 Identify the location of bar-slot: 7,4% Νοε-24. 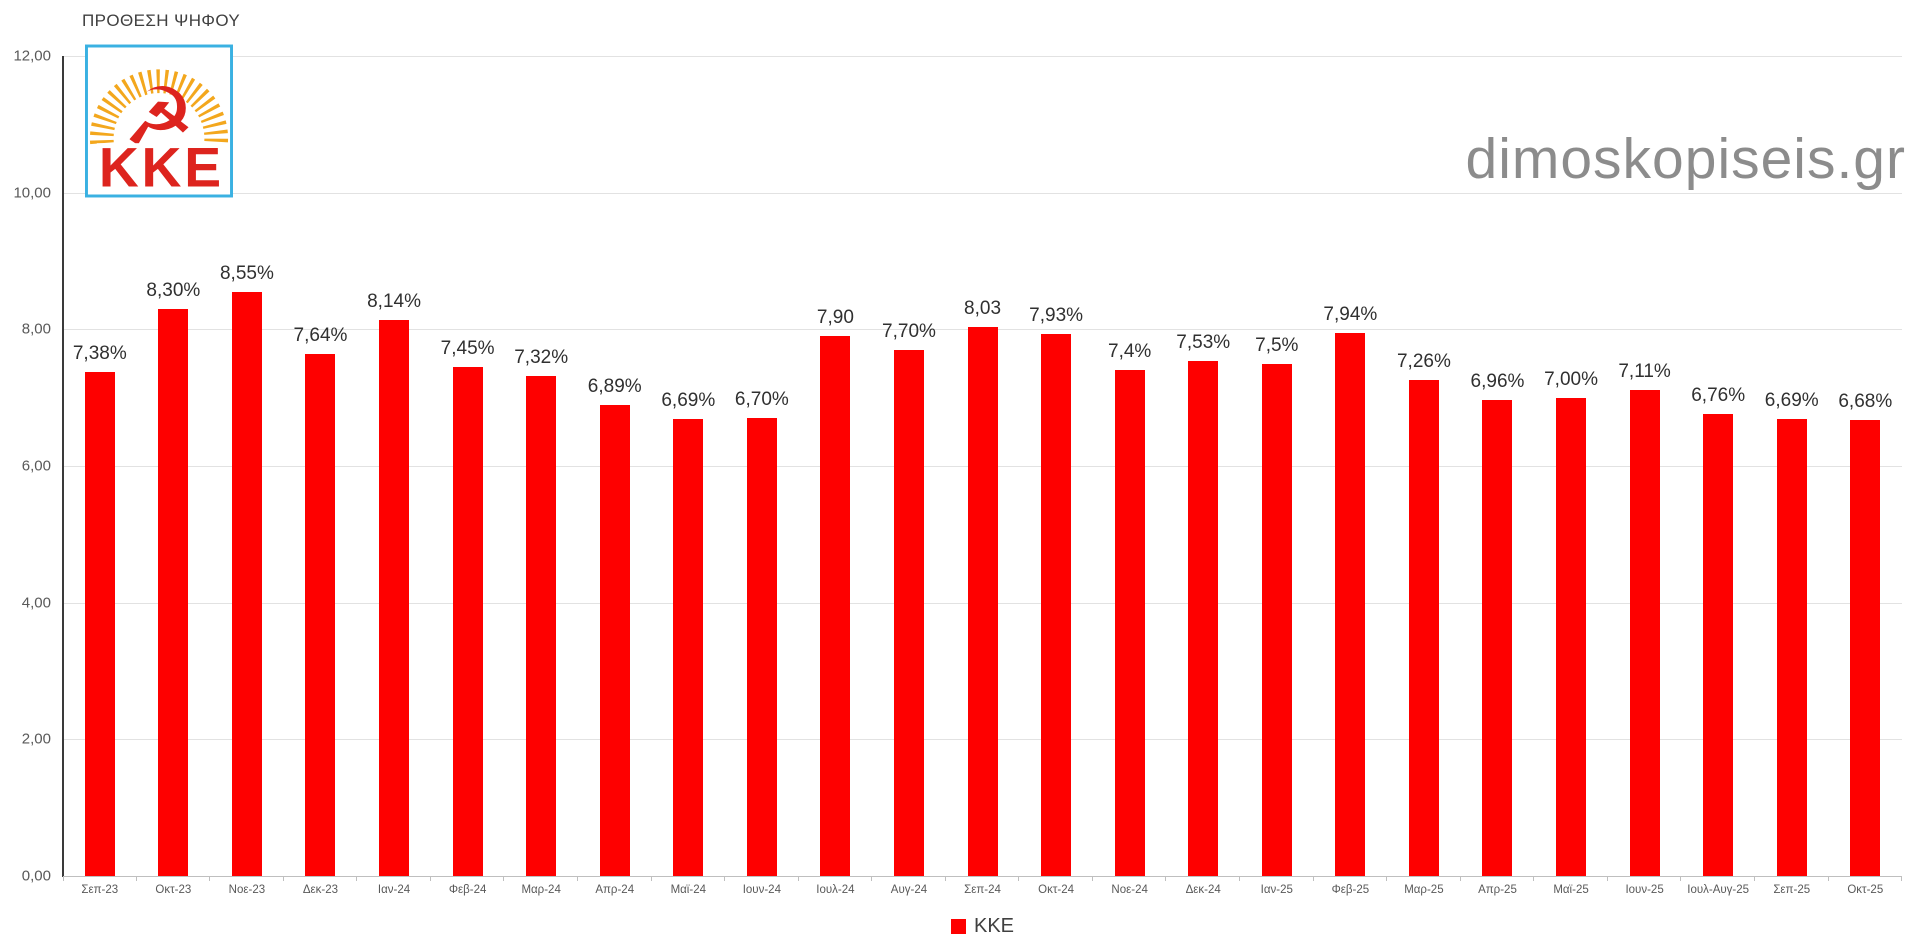
(1130, 476).